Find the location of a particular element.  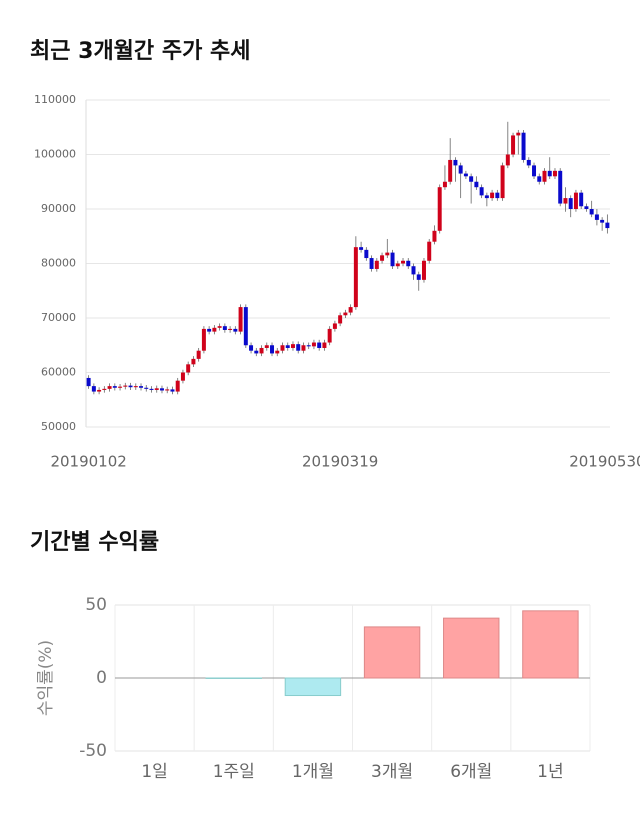

y-tick-label: -50 is located at coordinates (93, 751).